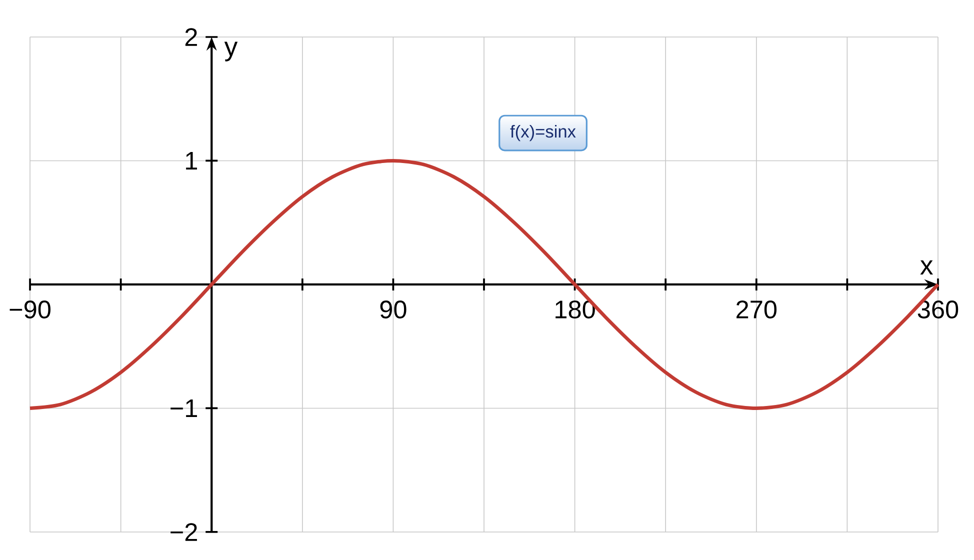 This screenshot has height=560, width=974. Describe the element at coordinates (926, 267) in the screenshot. I see `x-axis-title: x` at that location.